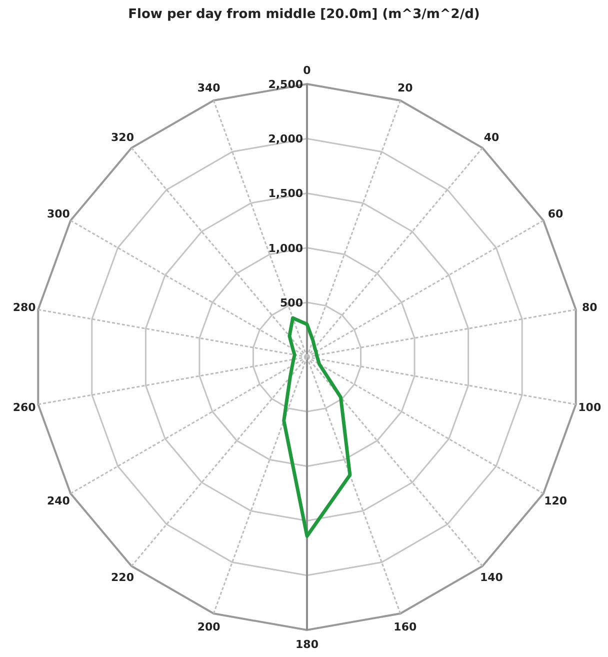  What do you see at coordinates (405, 627) in the screenshot?
I see `spoke-label: 160` at bounding box center [405, 627].